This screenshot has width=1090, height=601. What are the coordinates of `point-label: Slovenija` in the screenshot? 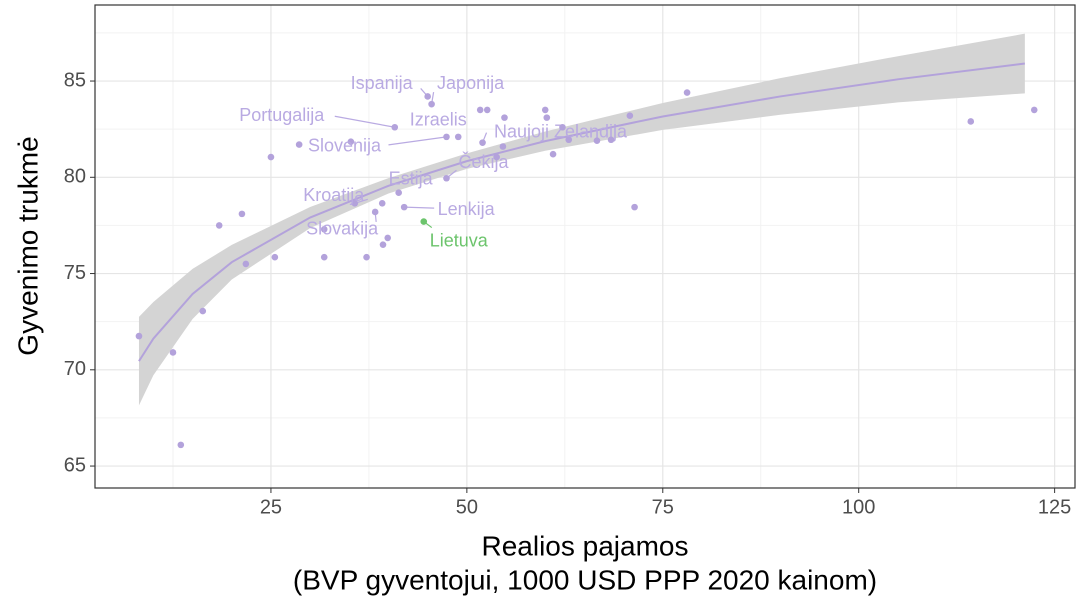 It's located at (345, 146).